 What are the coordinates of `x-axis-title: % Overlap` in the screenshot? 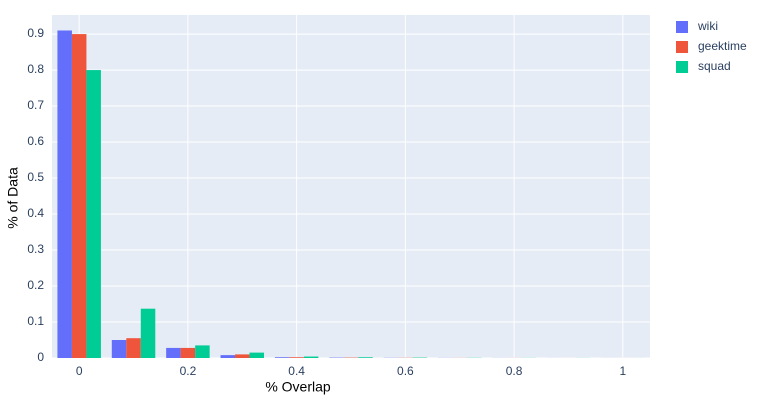 It's located at (298, 387).